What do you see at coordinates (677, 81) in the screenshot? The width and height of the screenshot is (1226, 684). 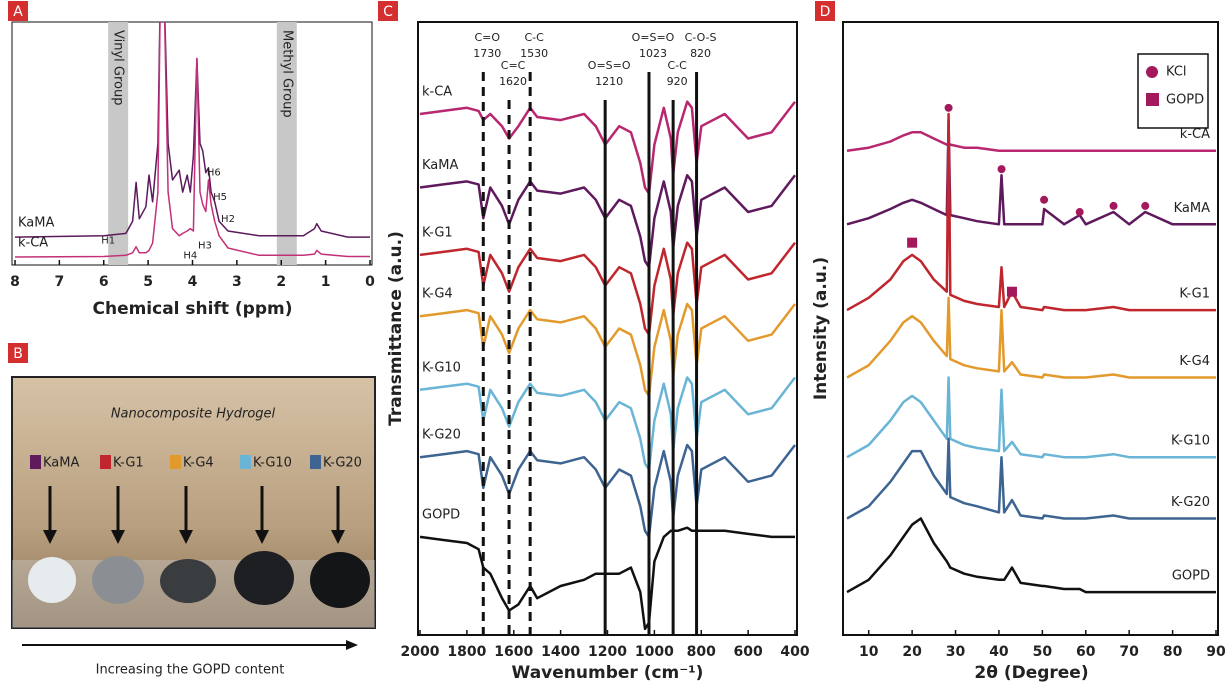 I see `reference-value: 920` at bounding box center [677, 81].